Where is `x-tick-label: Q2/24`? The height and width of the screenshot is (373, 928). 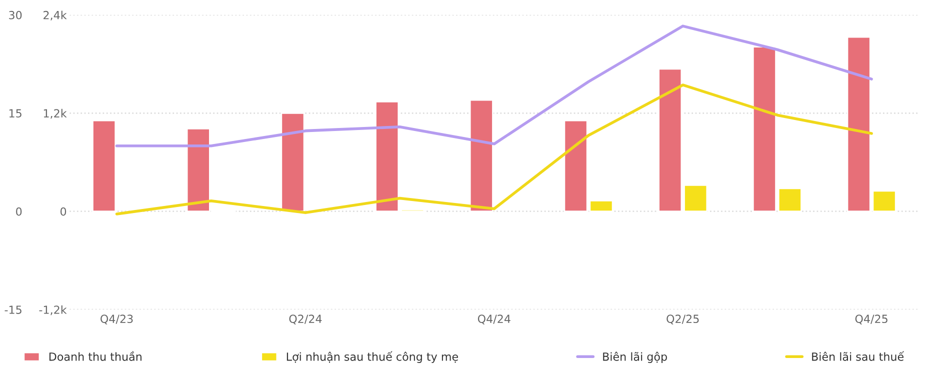 x-tick-label: Q2/24 is located at coordinates (305, 319).